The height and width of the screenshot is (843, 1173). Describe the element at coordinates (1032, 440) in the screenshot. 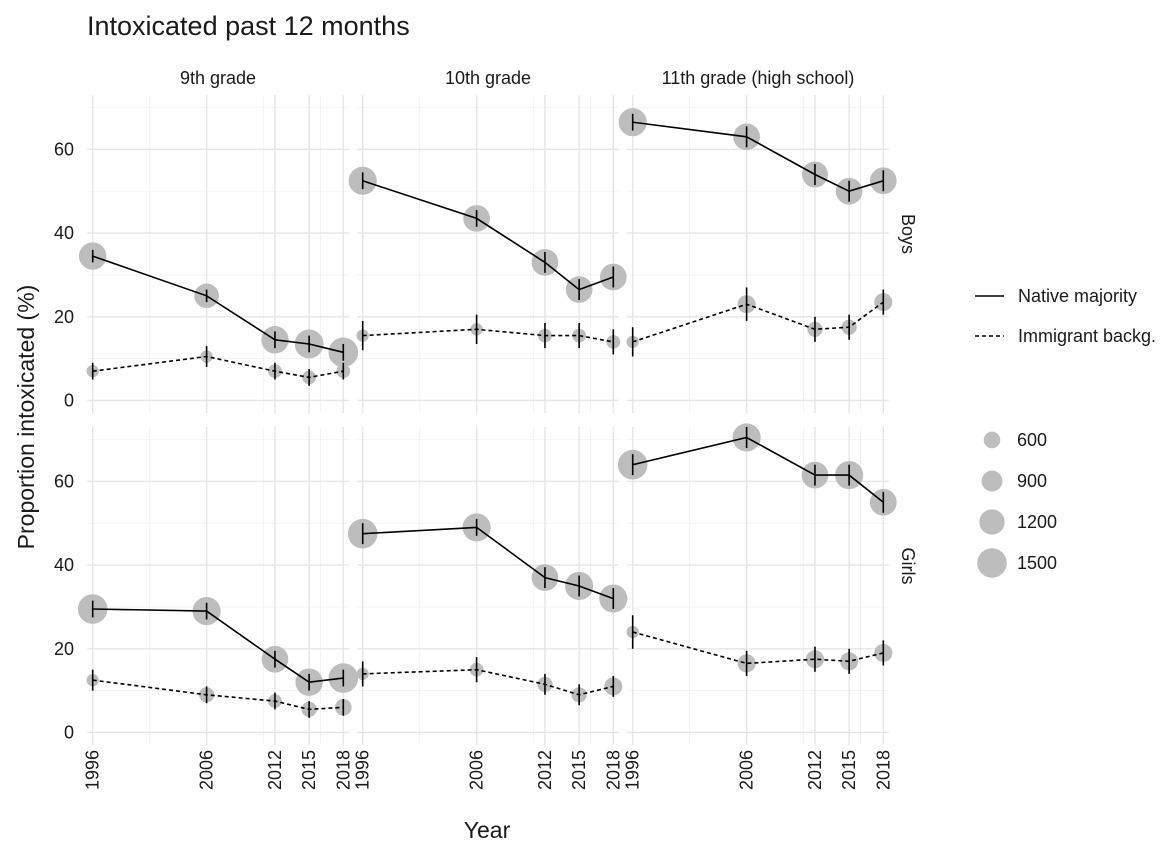

I see `legend-label: 600` at that location.